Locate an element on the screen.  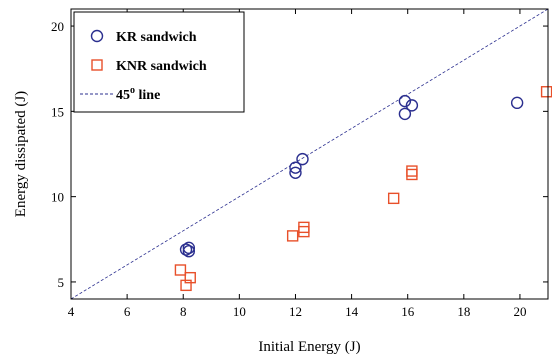
legend-ref-rest: line is located at coordinates (147, 95).